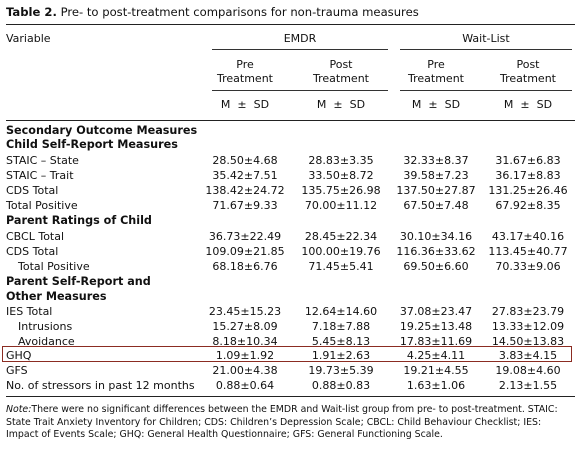  What do you see at coordinates (290, 396) in the screenshot?
I see `bottom-rule` at bounding box center [290, 396].